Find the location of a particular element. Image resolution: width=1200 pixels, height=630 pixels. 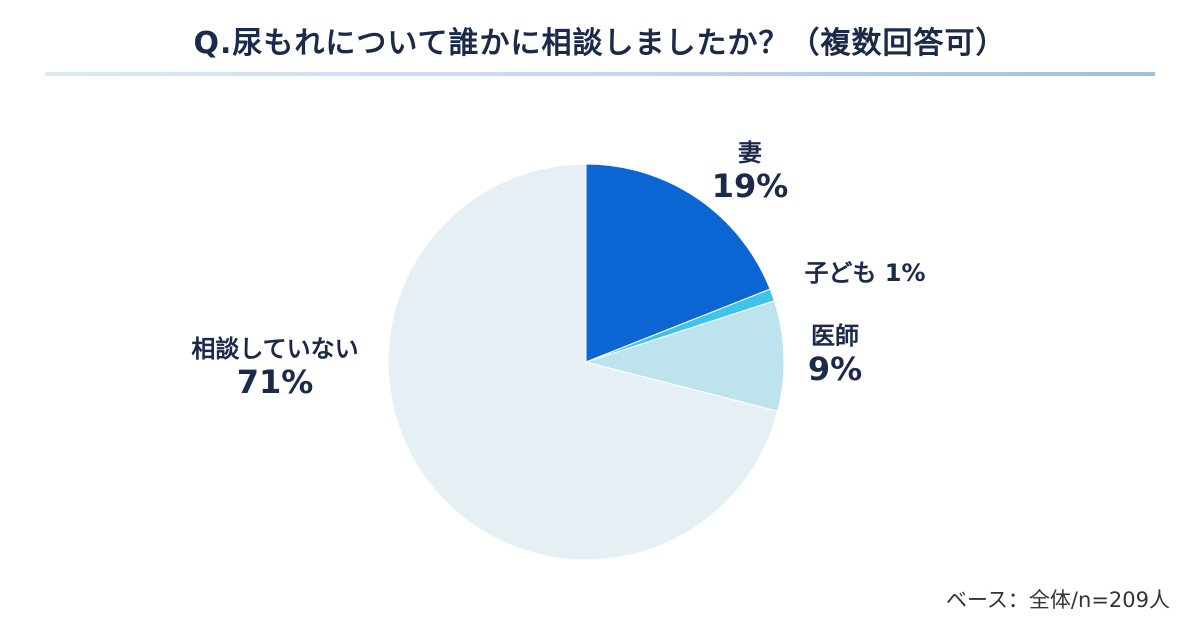

pie-slice-doctor is located at coordinates (684, 356).